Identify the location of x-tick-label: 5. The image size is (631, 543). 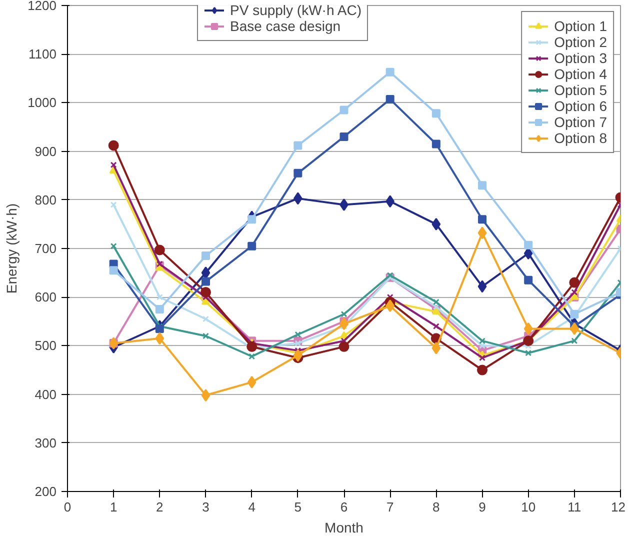
(298, 507).